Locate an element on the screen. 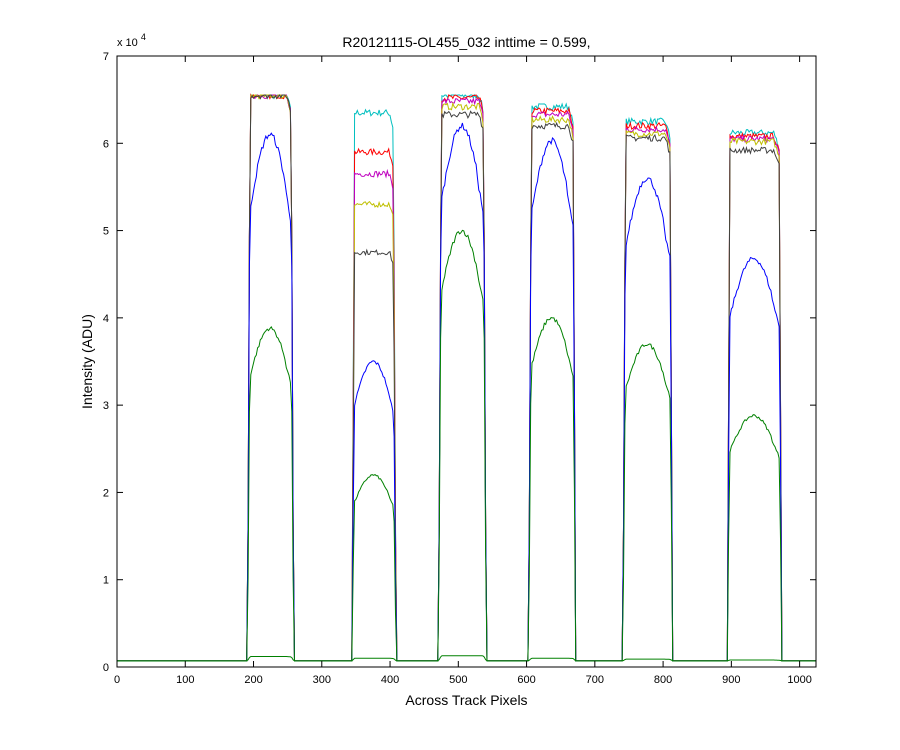  x-axis-label: Across Track Pixels is located at coordinates (466, 700).